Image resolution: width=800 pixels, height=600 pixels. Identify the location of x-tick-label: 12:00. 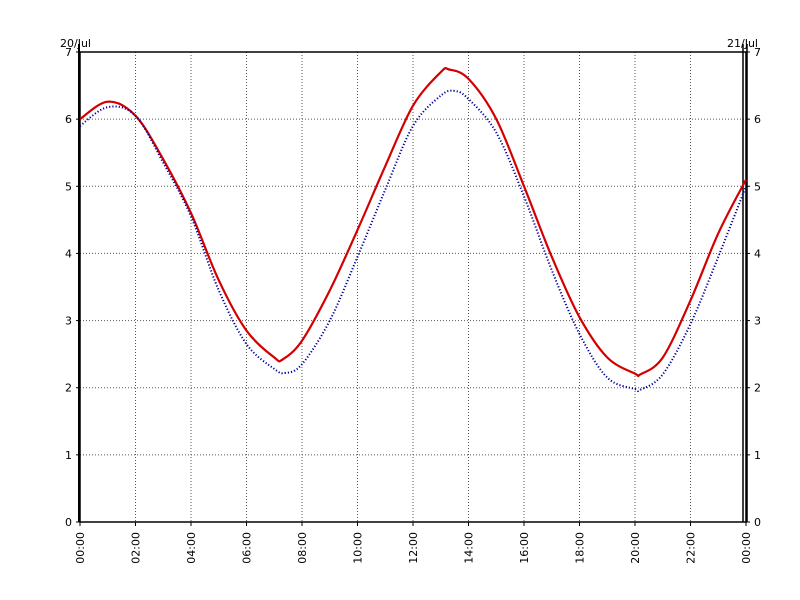
(413, 548).